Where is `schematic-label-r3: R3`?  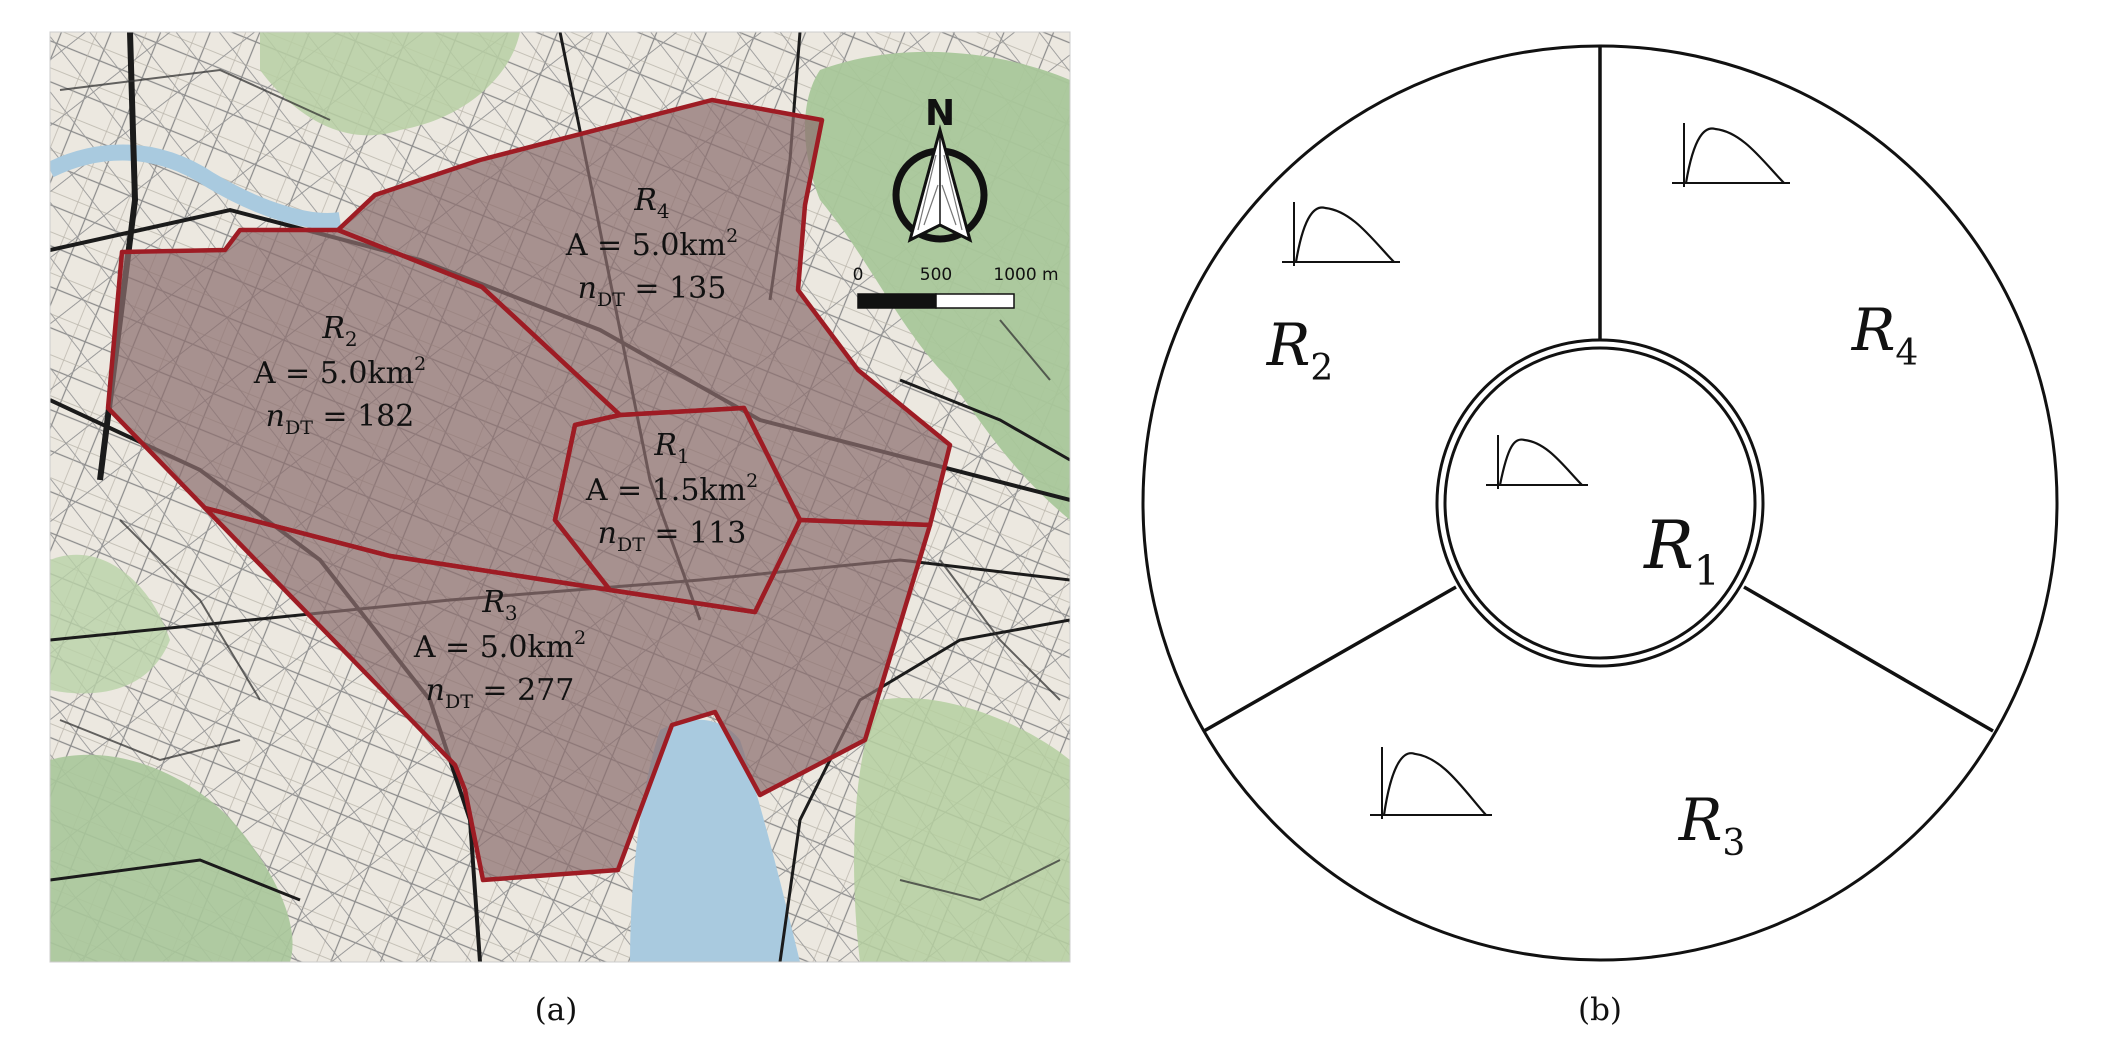
schematic-label-r3: R3 is located at coordinates (1712, 825).